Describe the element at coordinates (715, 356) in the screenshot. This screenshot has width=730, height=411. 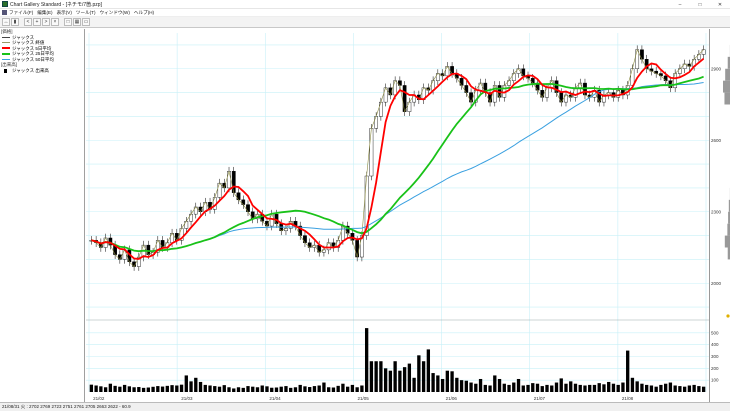
I see `volume-tick-label: 300` at that location.